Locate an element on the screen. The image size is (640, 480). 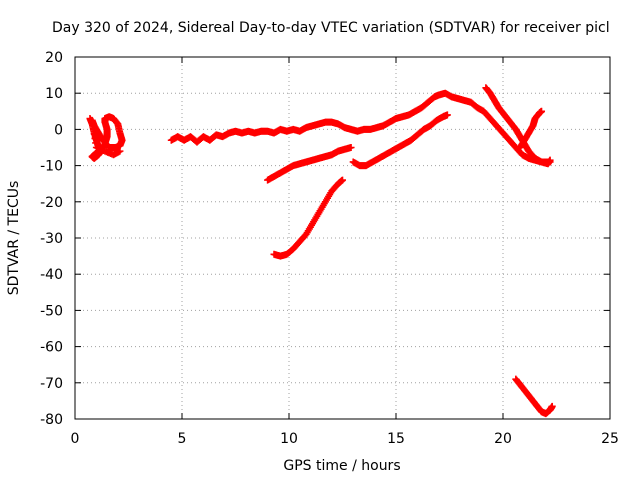
y-tick-label: 20 is located at coordinates (54, 58).